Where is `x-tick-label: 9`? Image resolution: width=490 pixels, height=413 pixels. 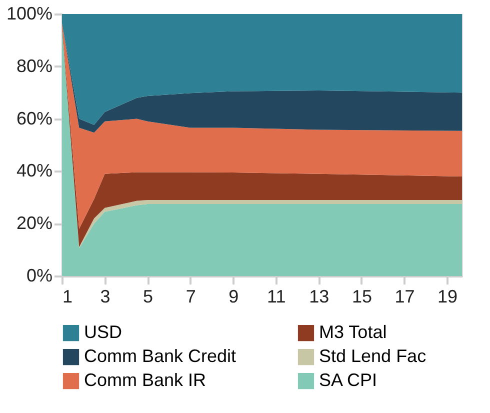
x-tick-label: 9 is located at coordinates (233, 296).